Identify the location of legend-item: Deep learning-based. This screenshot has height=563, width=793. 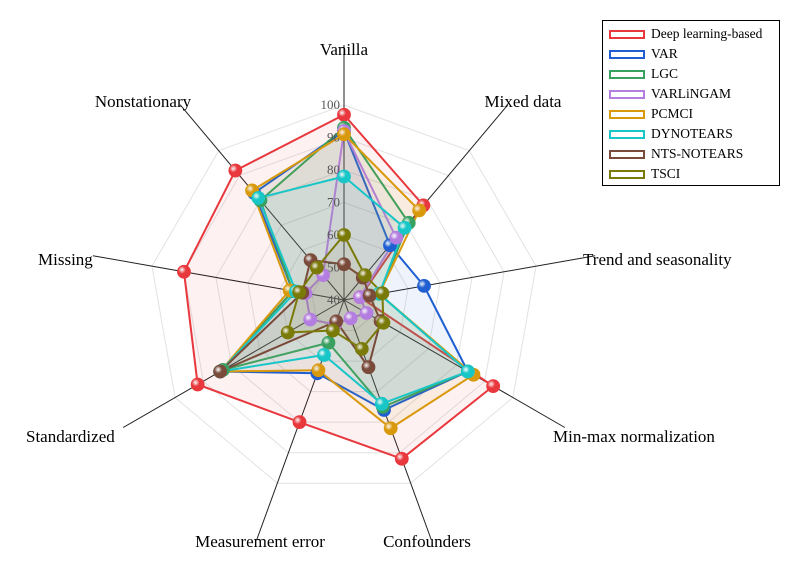
(685, 34).